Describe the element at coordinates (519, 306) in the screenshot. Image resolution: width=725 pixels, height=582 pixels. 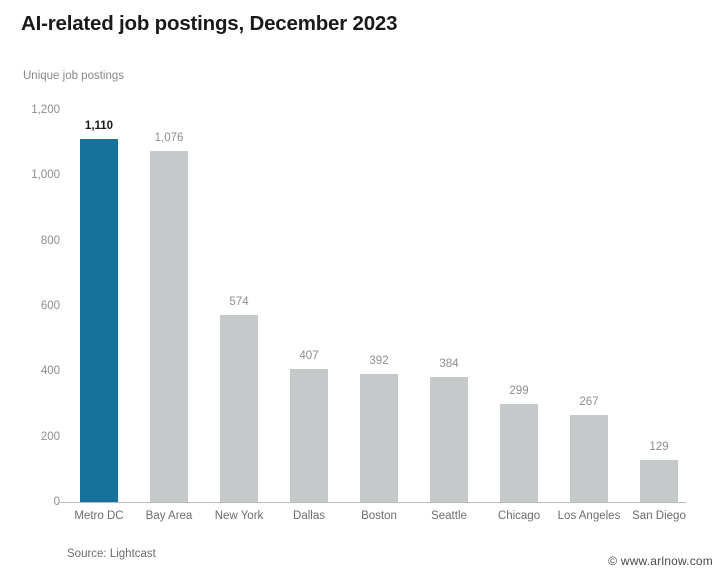
I see `bar-group: 299` at that location.